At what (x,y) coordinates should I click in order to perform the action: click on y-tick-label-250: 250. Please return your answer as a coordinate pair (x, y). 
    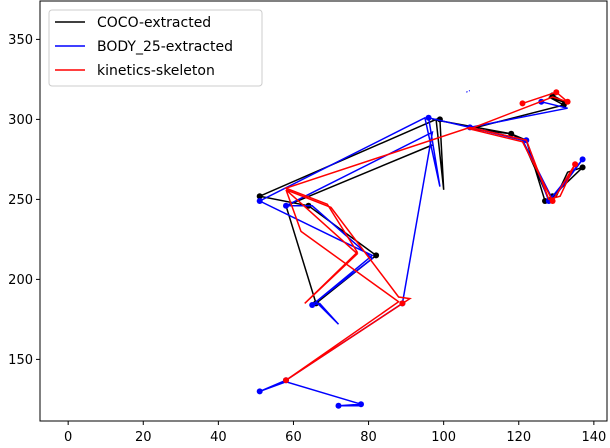
    Looking at the image, I should click on (20, 200).